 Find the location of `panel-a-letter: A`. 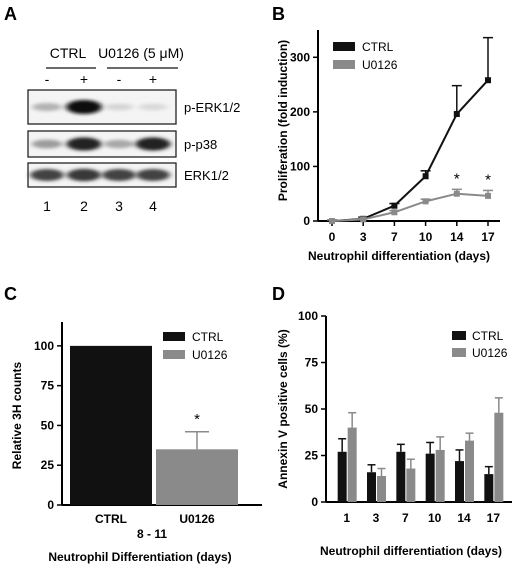

panel-a-letter: A is located at coordinates (10, 14).